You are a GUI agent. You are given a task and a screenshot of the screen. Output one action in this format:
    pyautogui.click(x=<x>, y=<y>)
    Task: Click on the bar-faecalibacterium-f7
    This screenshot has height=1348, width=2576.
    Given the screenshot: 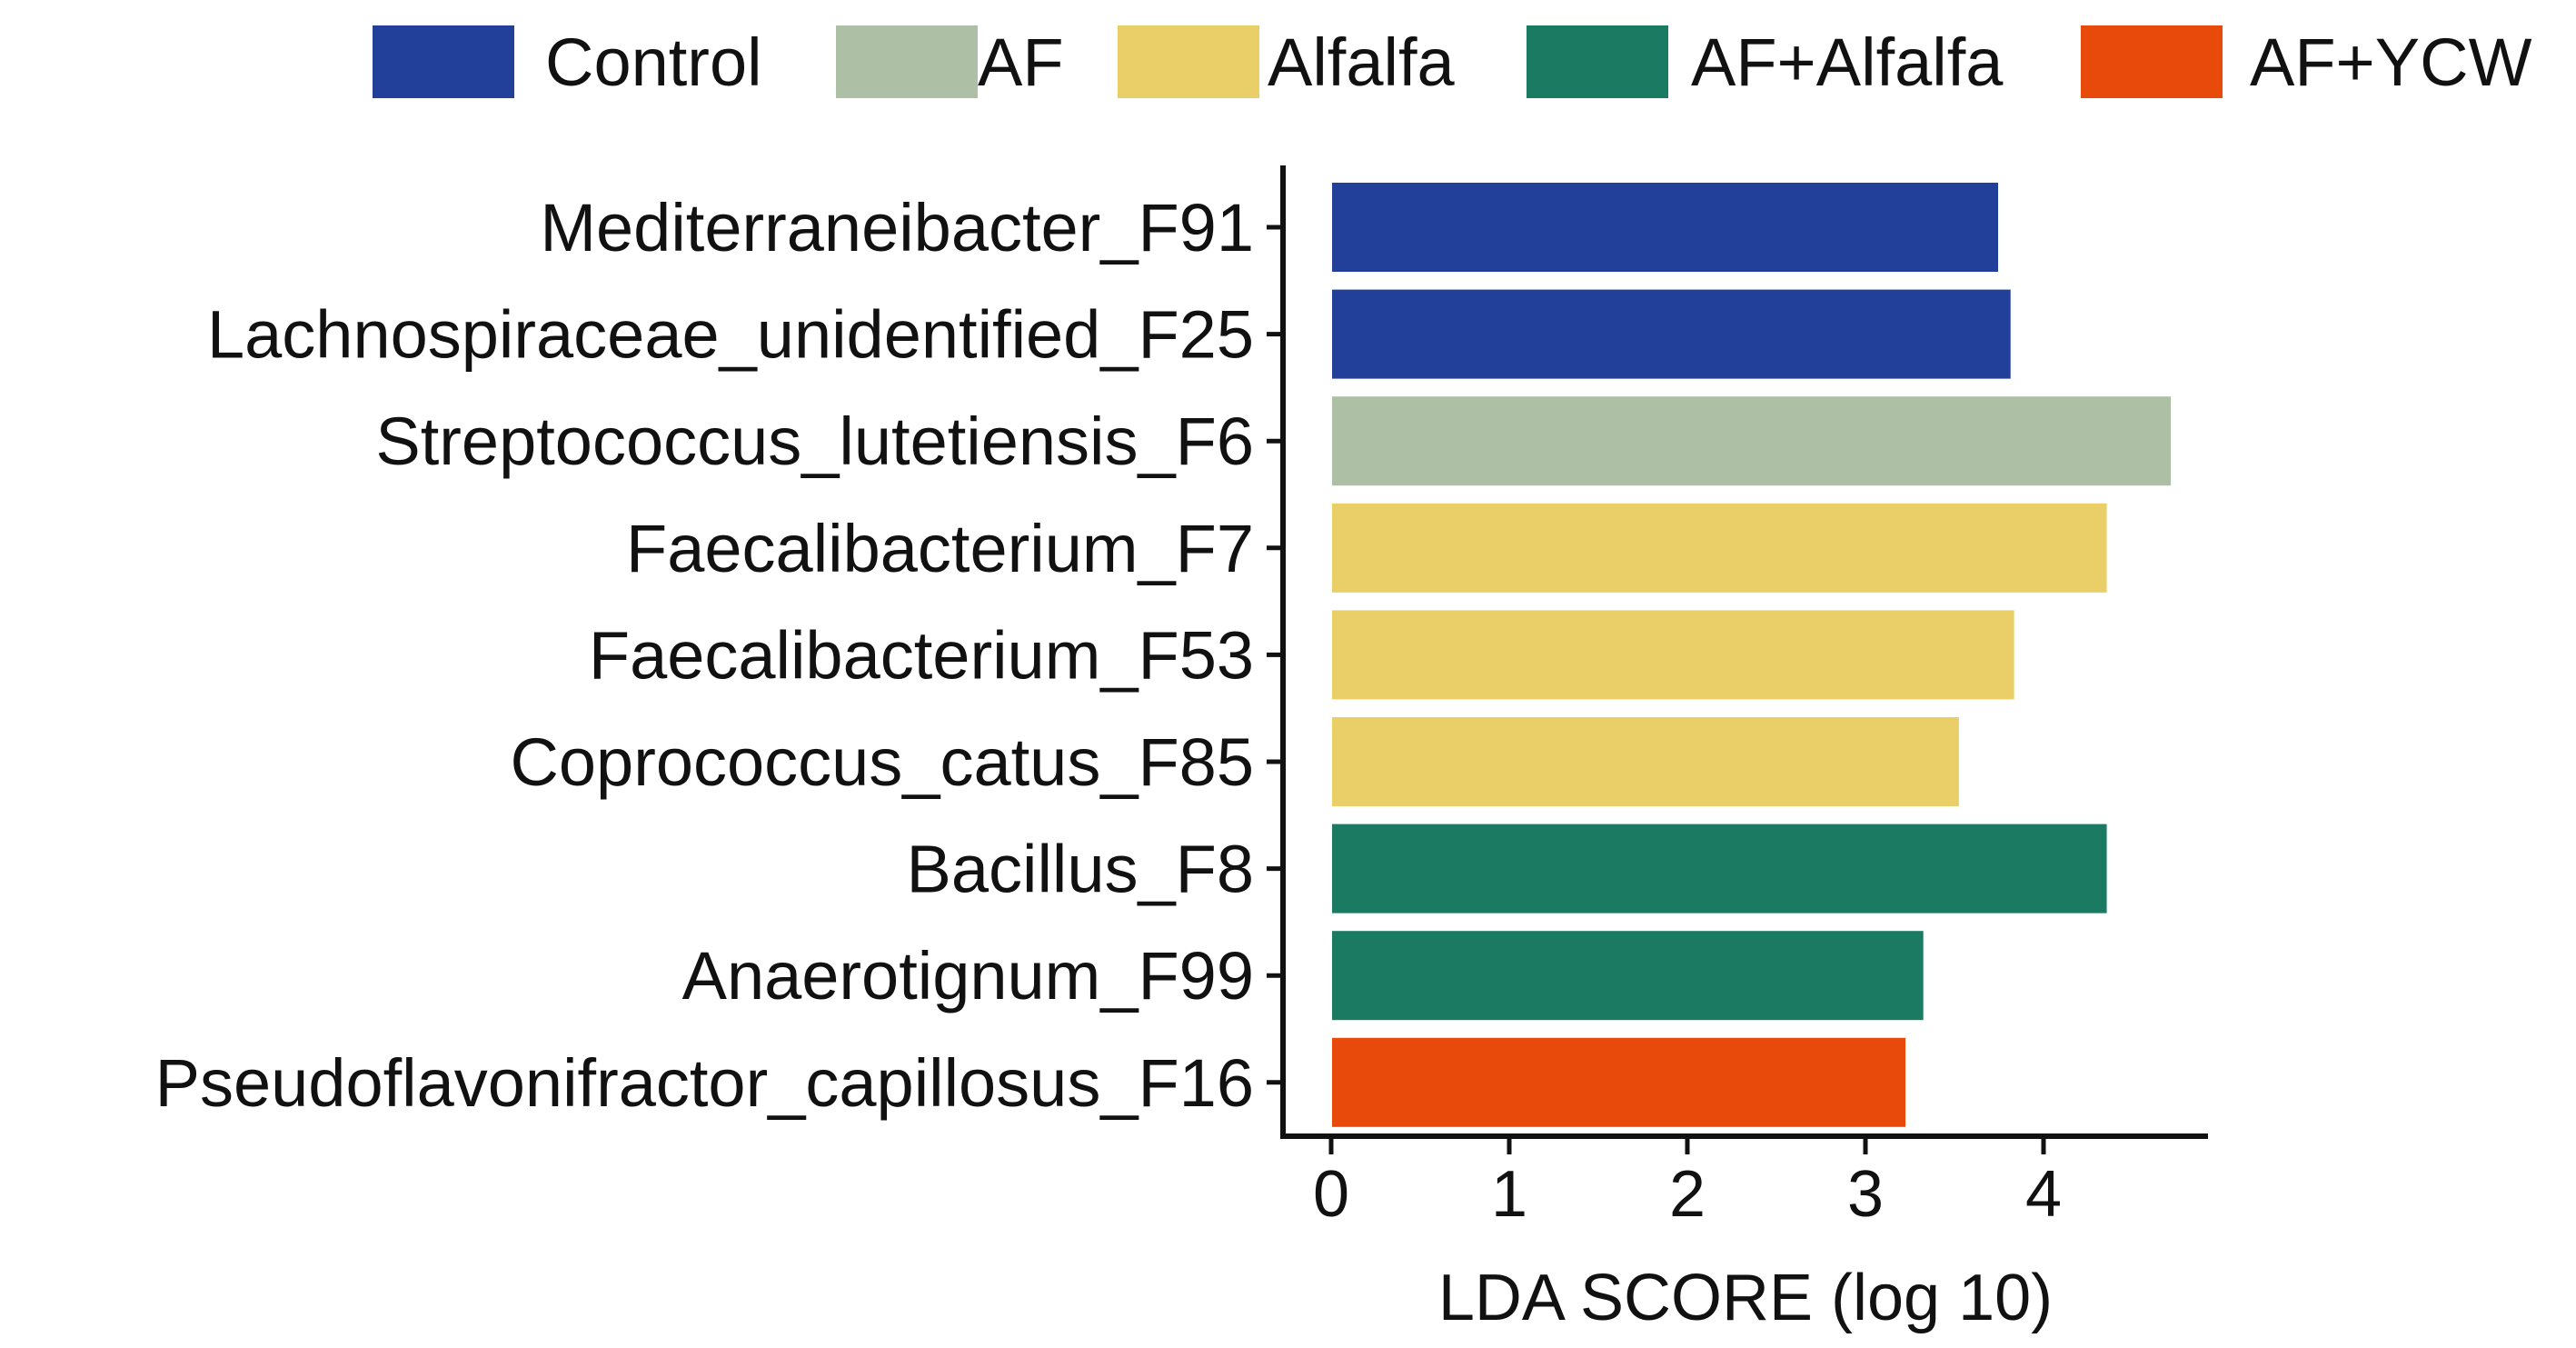 What is the action you would take?
    pyautogui.click(x=1719, y=547)
    